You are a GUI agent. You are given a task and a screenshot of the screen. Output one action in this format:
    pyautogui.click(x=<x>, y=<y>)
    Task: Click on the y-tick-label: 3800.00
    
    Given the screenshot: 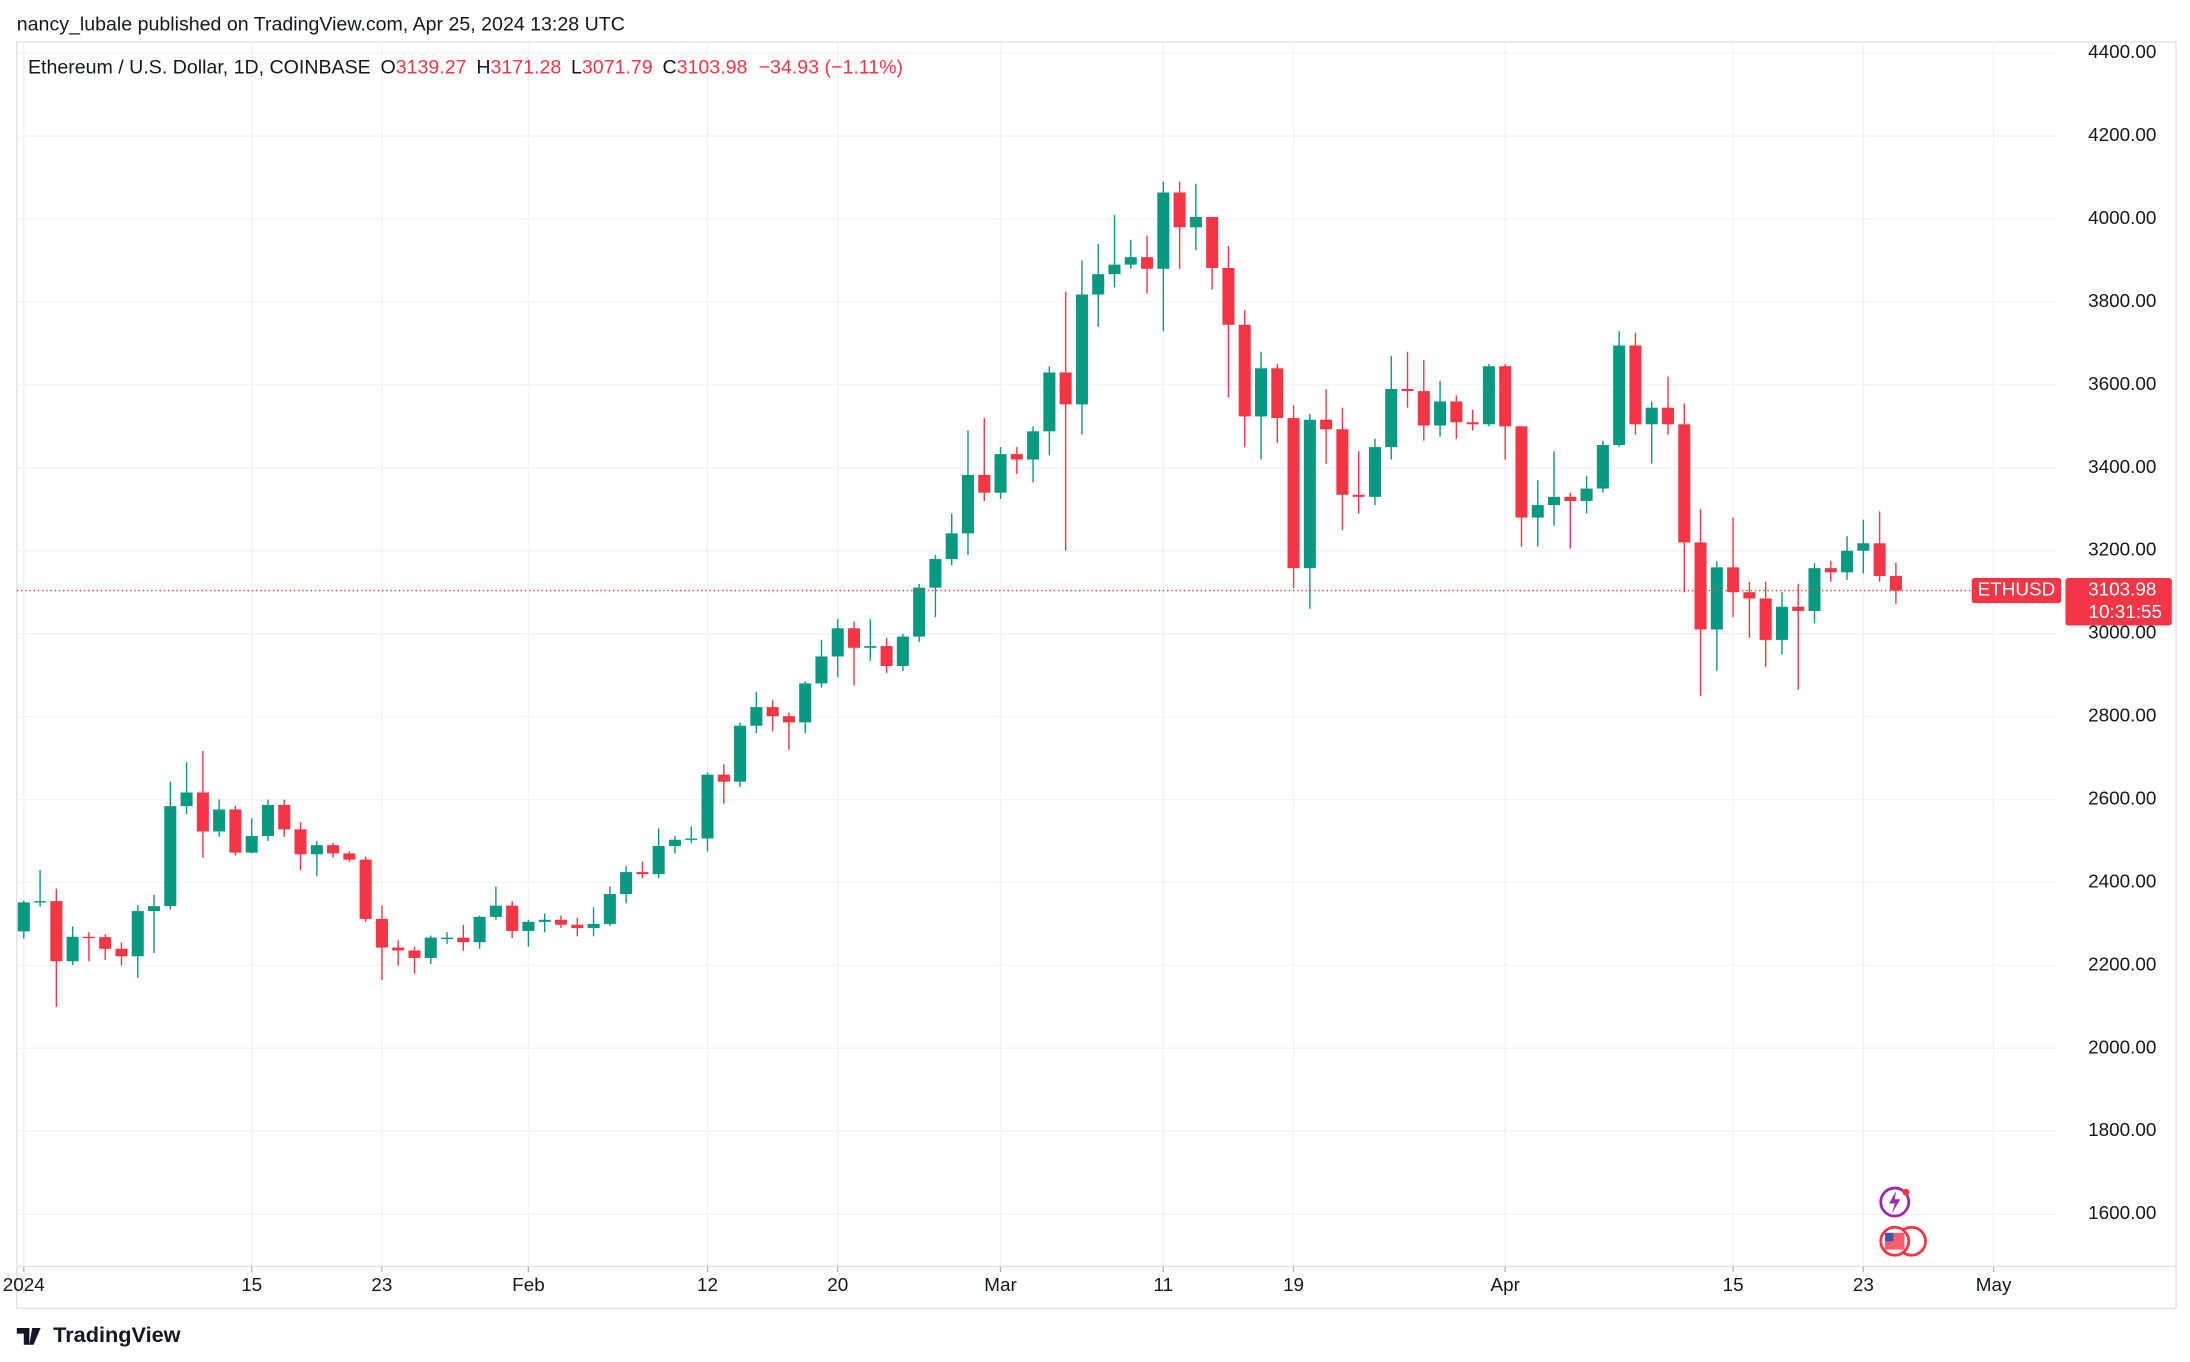 What is the action you would take?
    pyautogui.click(x=2122, y=301)
    